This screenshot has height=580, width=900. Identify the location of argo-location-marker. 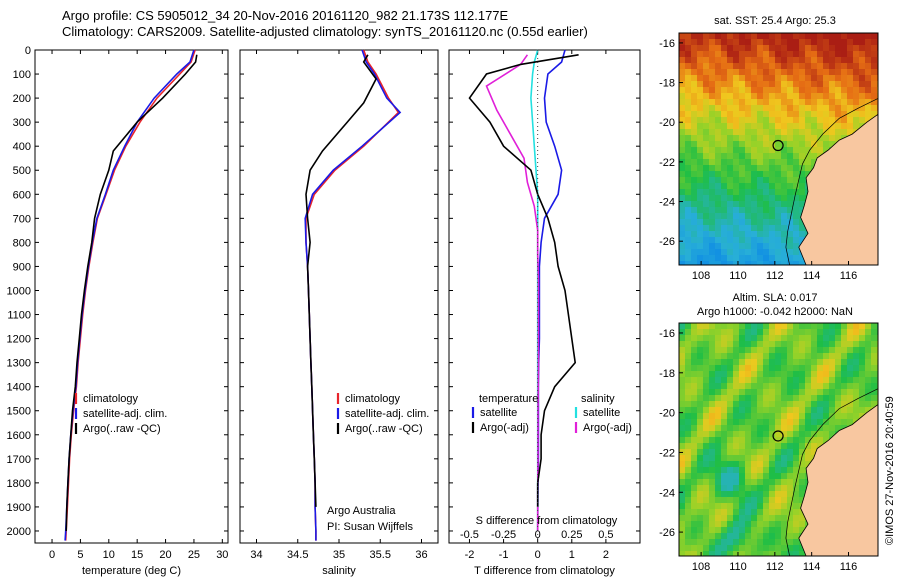
(778, 145).